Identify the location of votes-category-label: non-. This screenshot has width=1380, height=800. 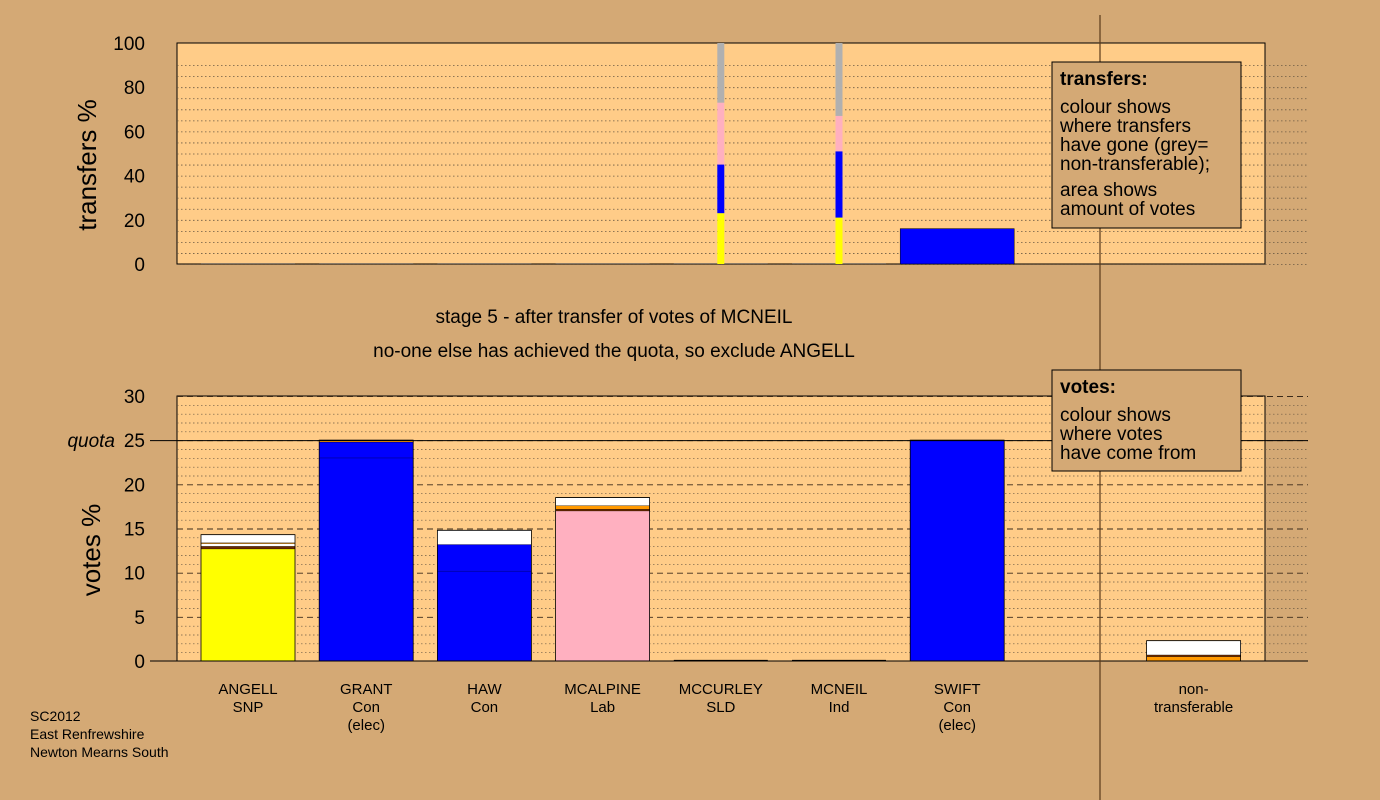
(1194, 689).